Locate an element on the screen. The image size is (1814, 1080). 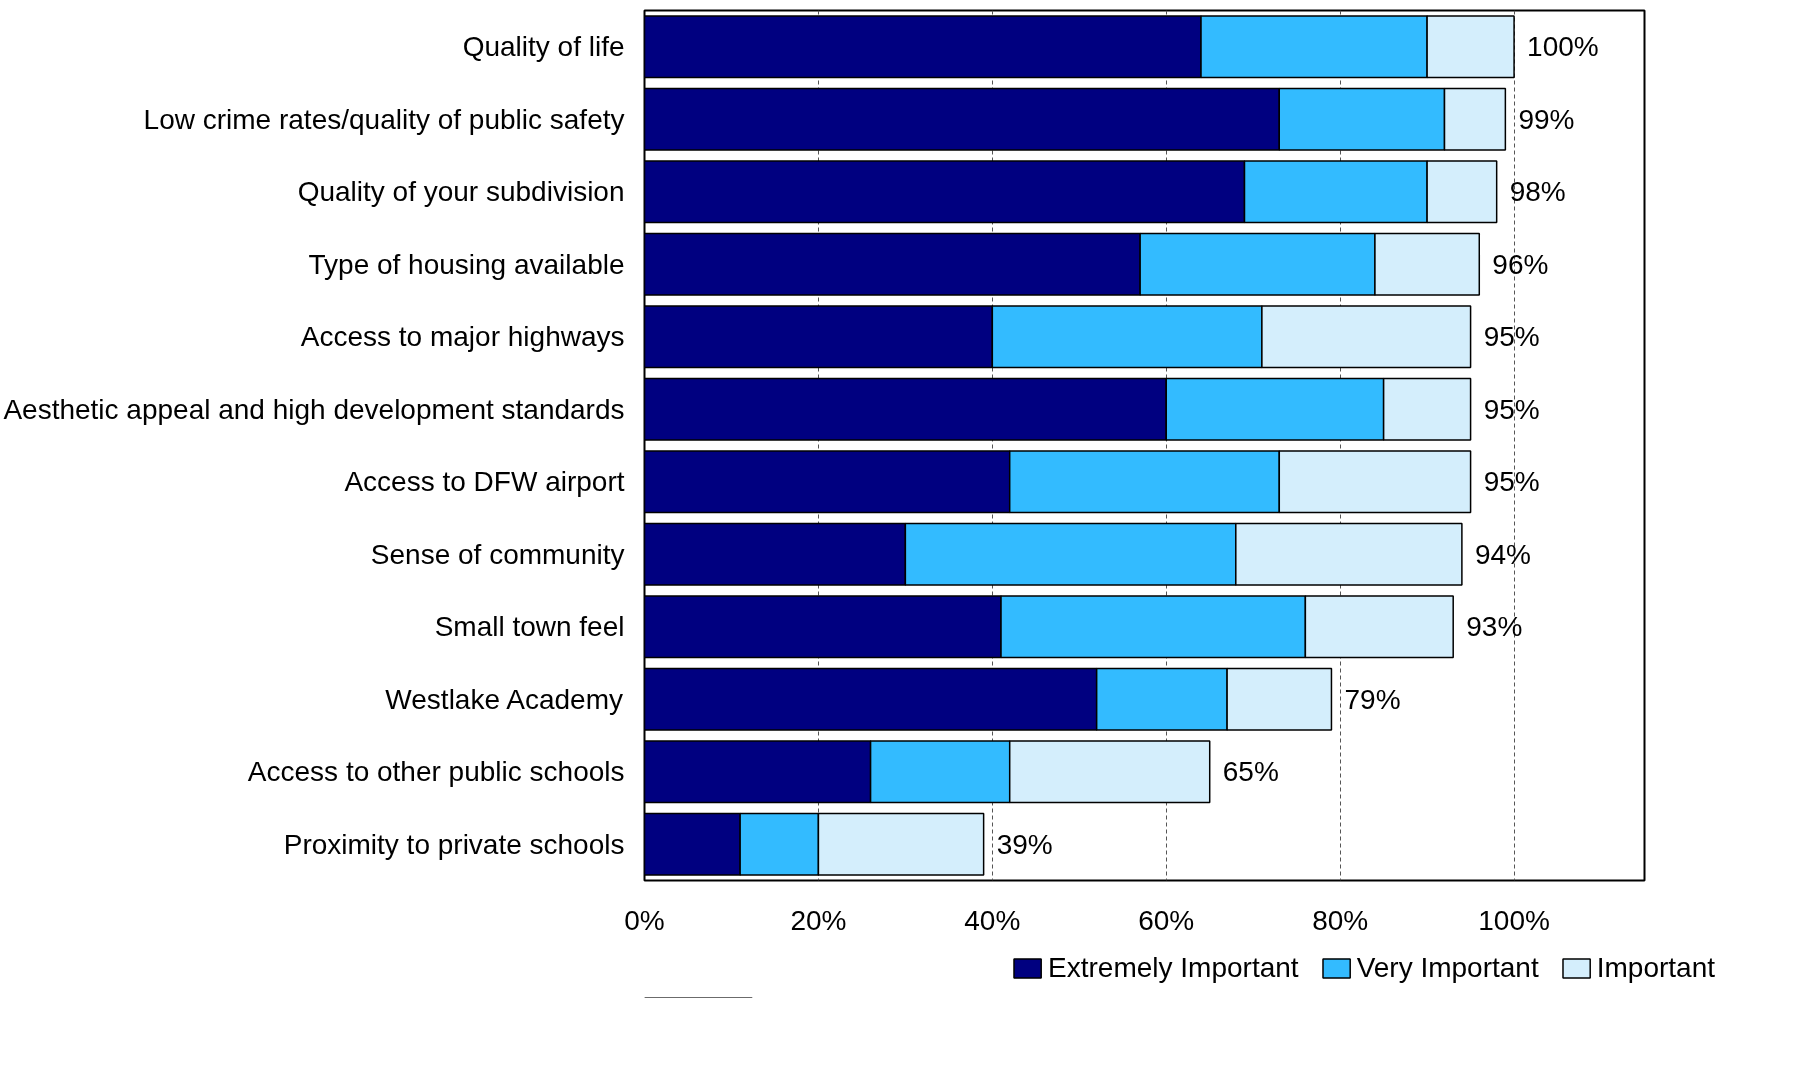
y-tick-label: Sense of community is located at coordinates (497, 554).